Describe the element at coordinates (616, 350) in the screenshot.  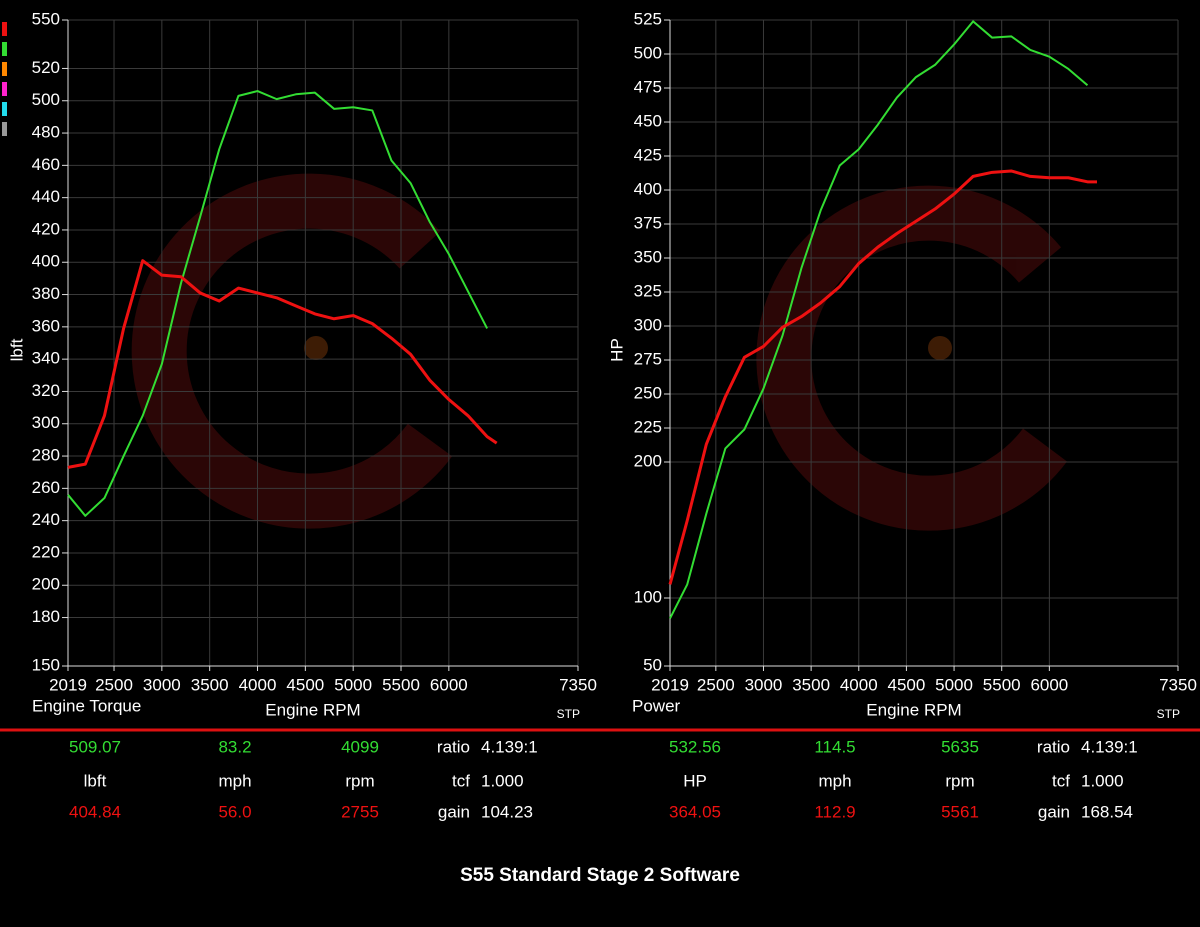
I see `y-axis-label: HP` at that location.